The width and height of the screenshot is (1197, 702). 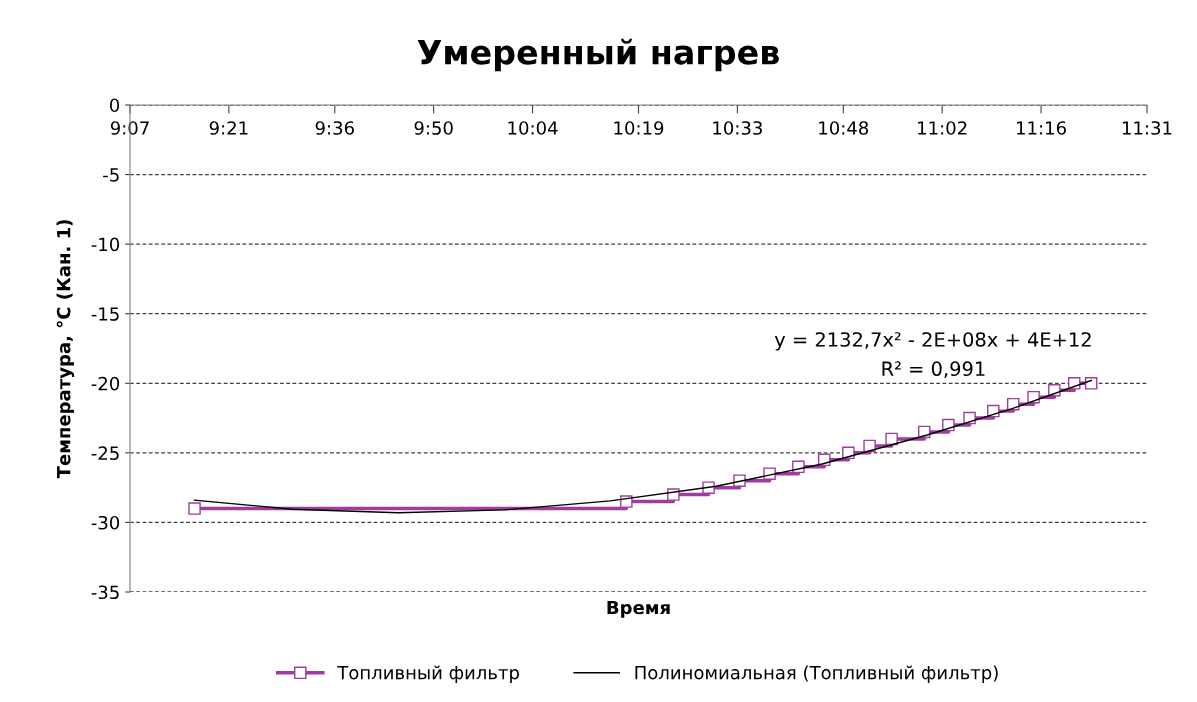 I want to click on y-tick-label: -5, so click(x=111, y=175).